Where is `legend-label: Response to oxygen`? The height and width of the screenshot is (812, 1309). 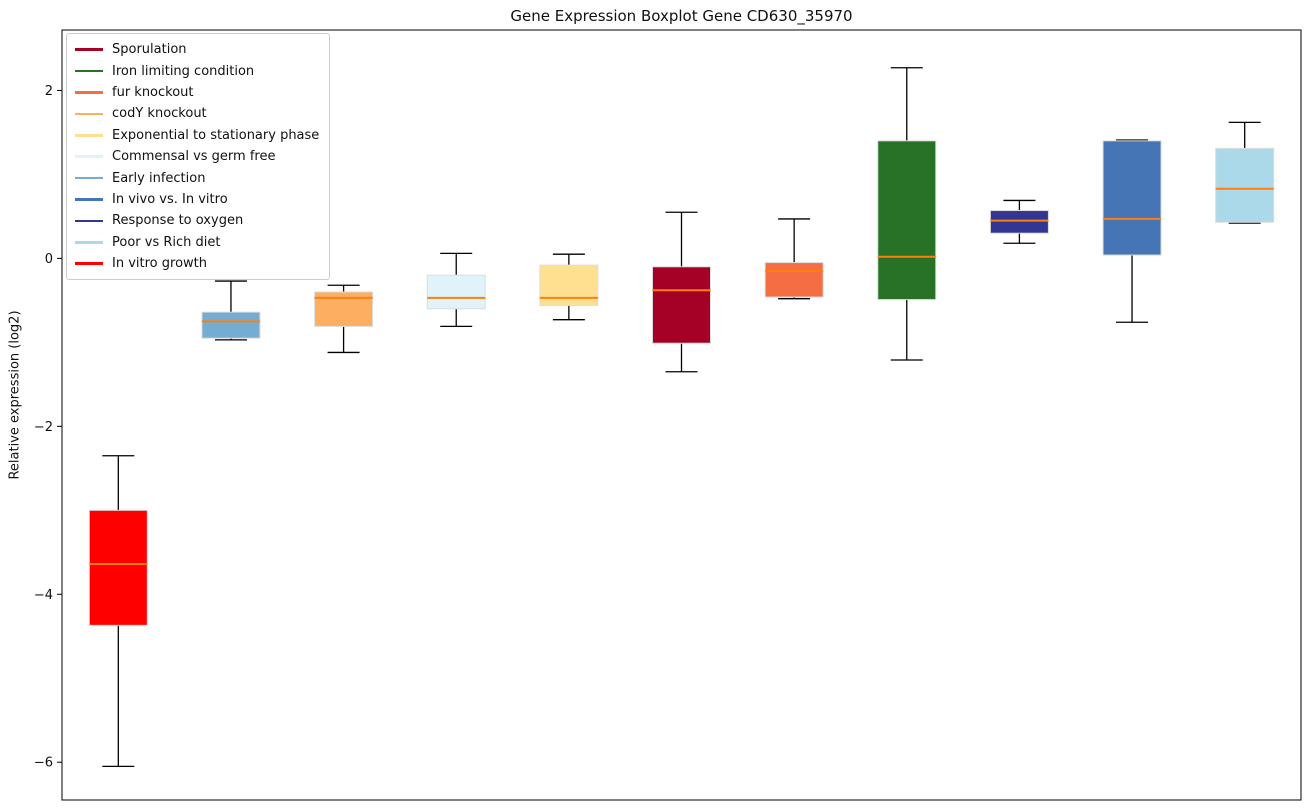
legend-label: Response to oxygen is located at coordinates (178, 221).